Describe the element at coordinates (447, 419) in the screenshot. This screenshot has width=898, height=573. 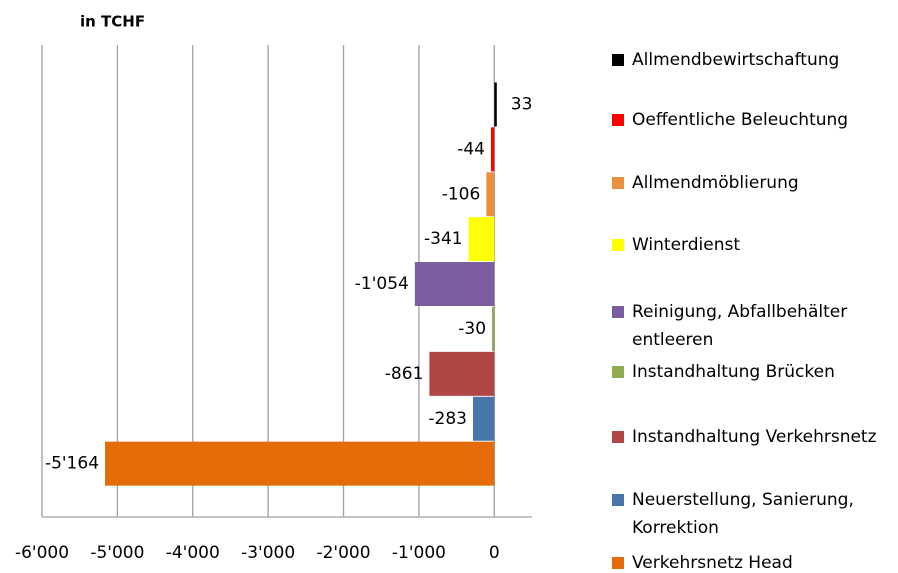
I see `data-label: -283` at that location.